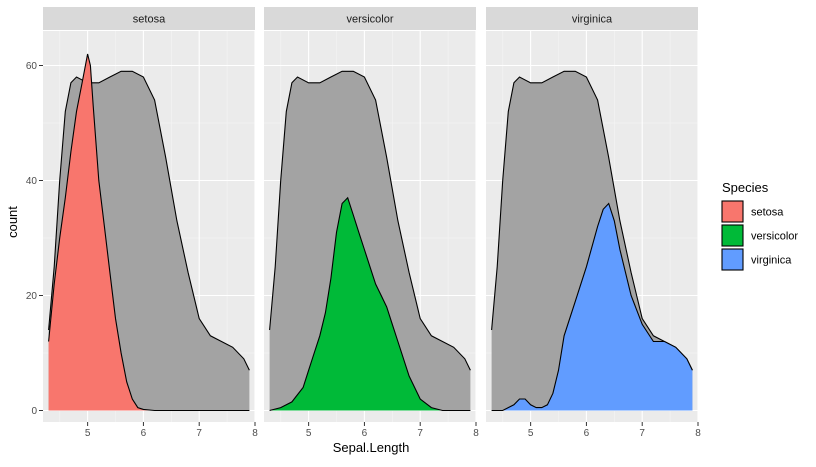 The height and width of the screenshot is (467, 816). Describe the element at coordinates (767, 213) in the screenshot. I see `legend-label: setosa` at that location.